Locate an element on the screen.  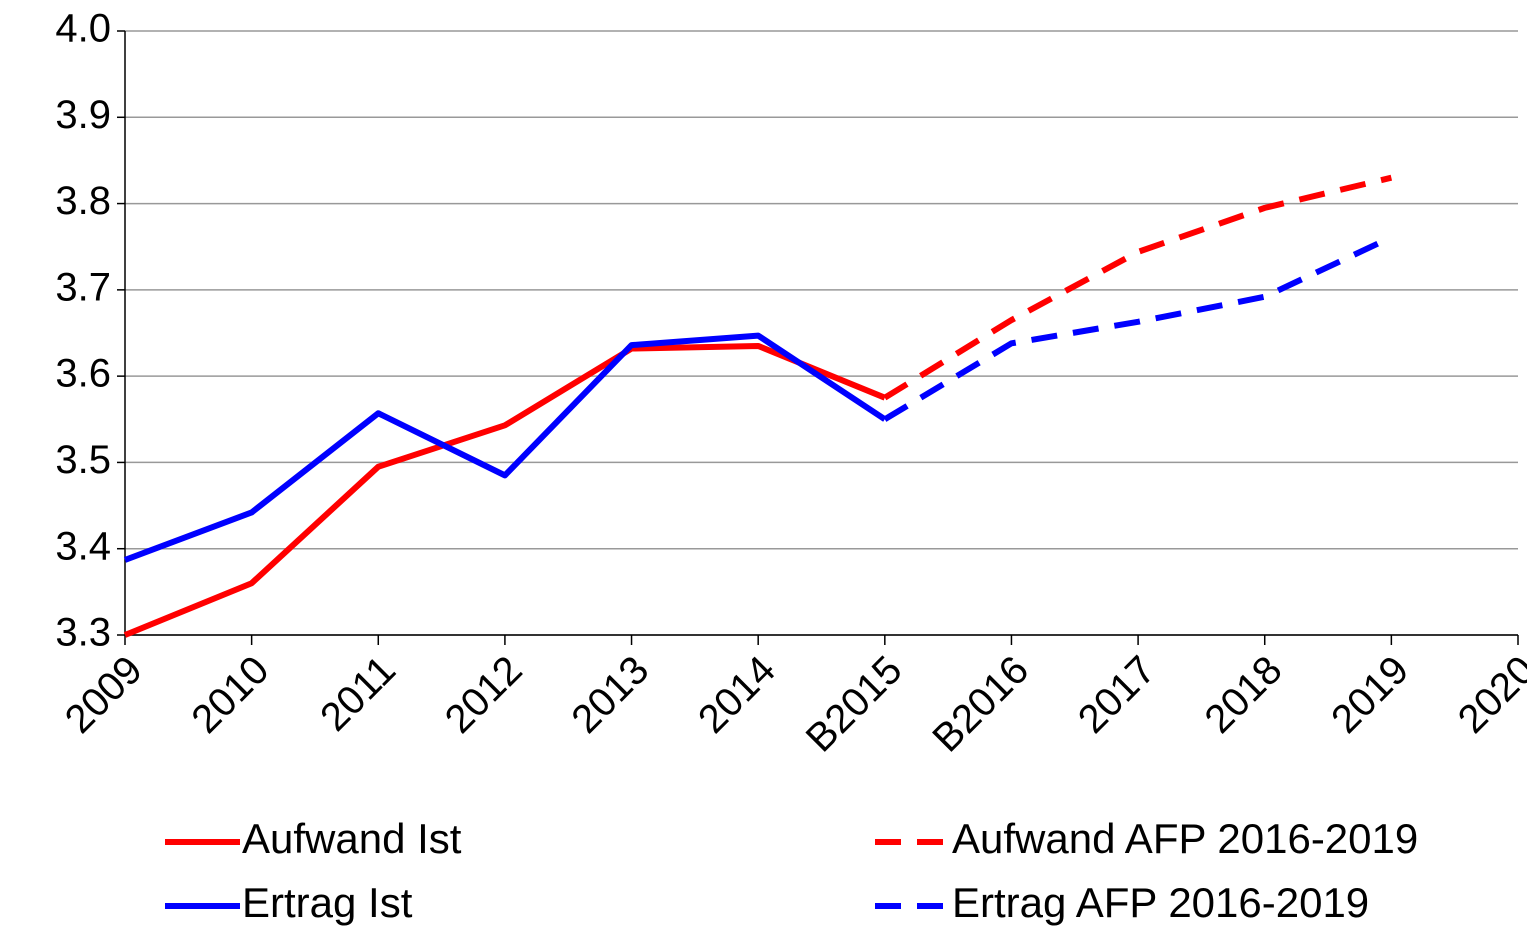
x-tick-label: 2012 is located at coordinates (484, 695).